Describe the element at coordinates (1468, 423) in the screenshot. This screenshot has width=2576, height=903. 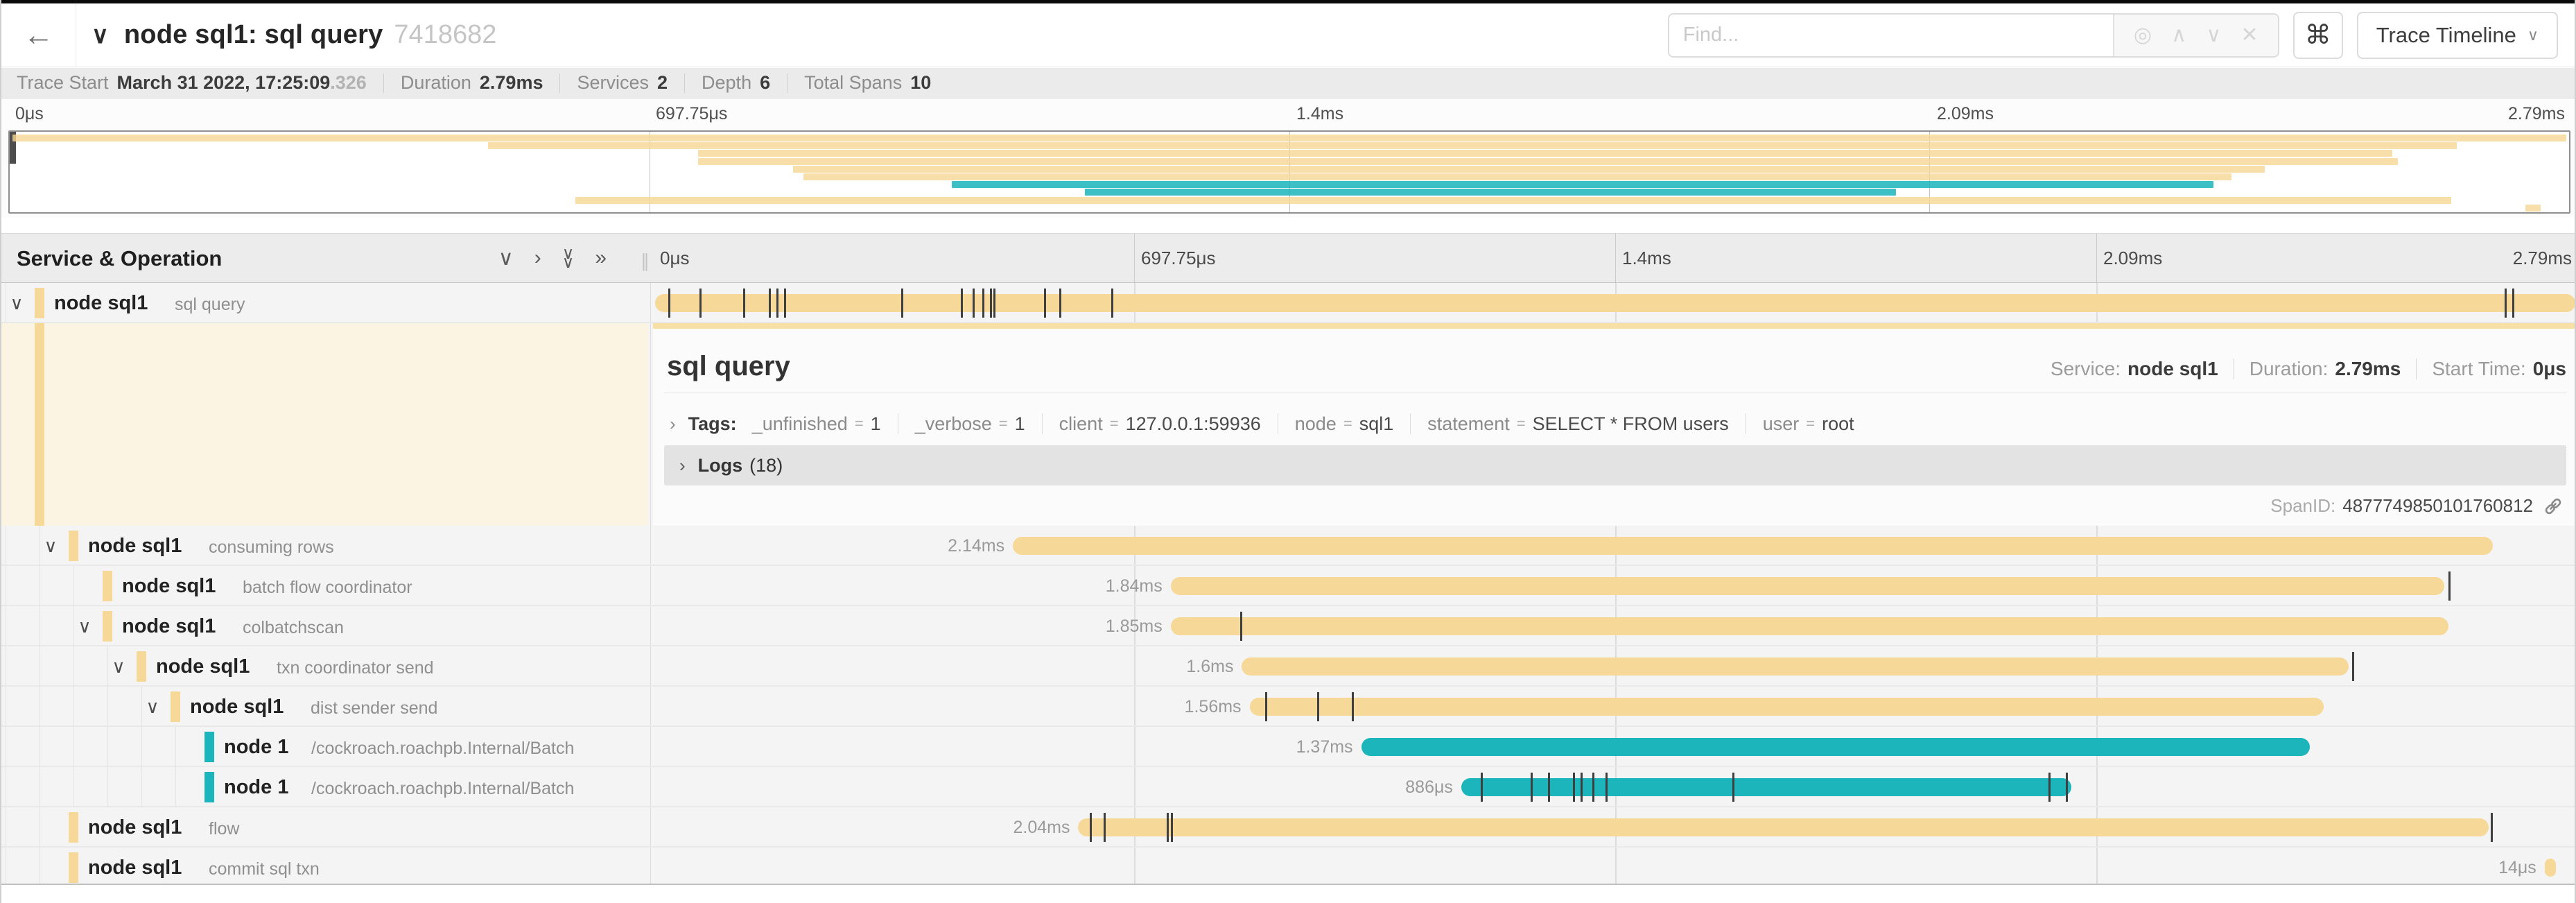
I see `tag-key: statement` at that location.